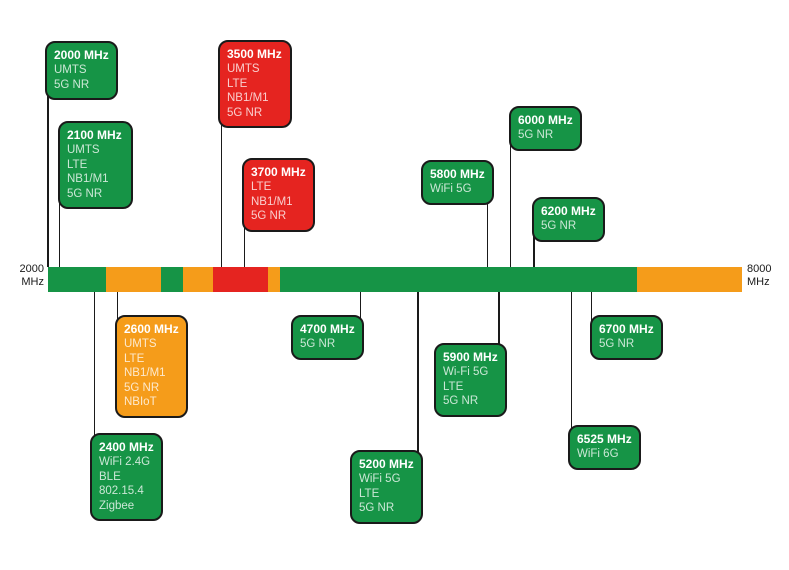  What do you see at coordinates (545, 128) in the screenshot?
I see `callout-6000: 6000 MHz 5G NR` at bounding box center [545, 128].